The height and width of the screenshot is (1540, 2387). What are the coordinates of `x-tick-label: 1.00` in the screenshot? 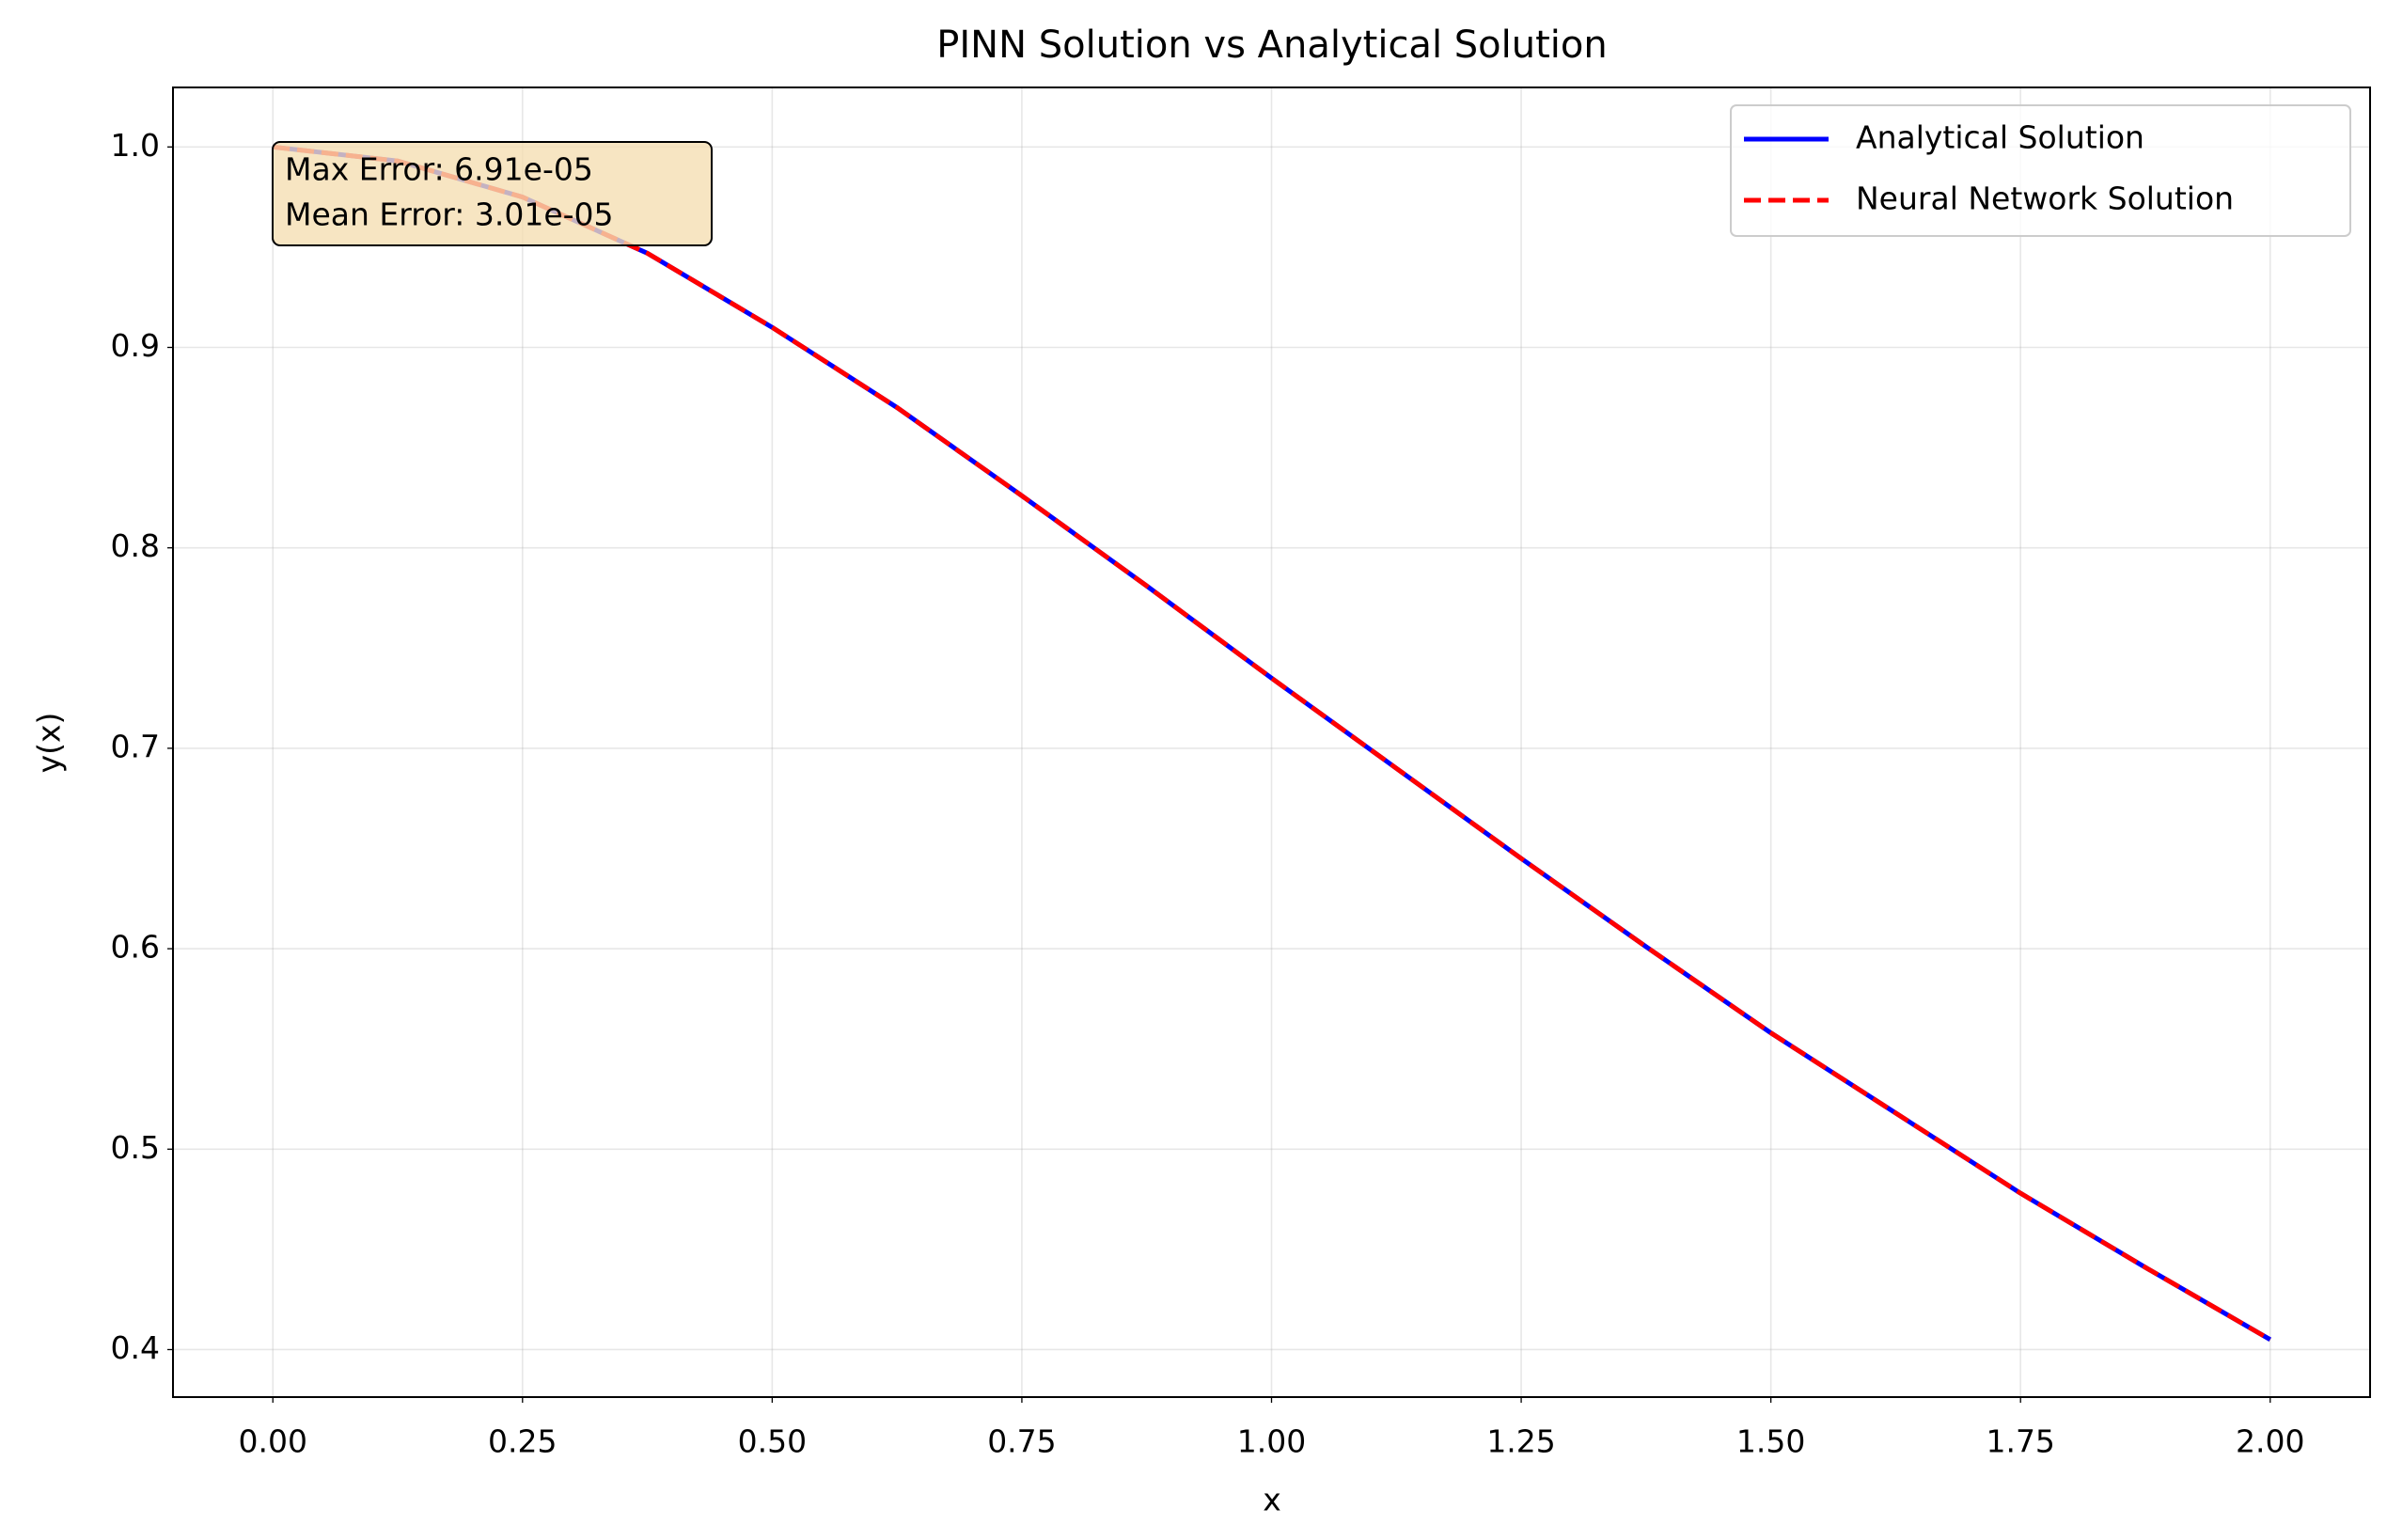 It's located at (1271, 1441).